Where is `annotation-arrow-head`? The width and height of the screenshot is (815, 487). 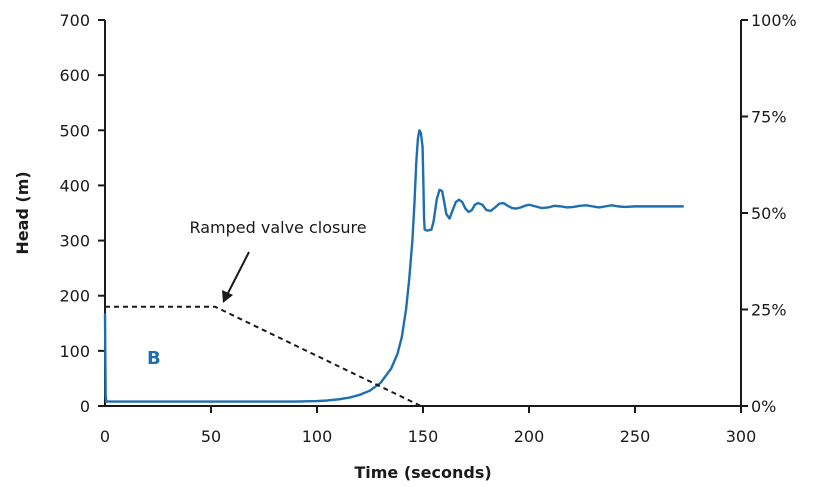
annotation-arrow-head is located at coordinates (227, 296).